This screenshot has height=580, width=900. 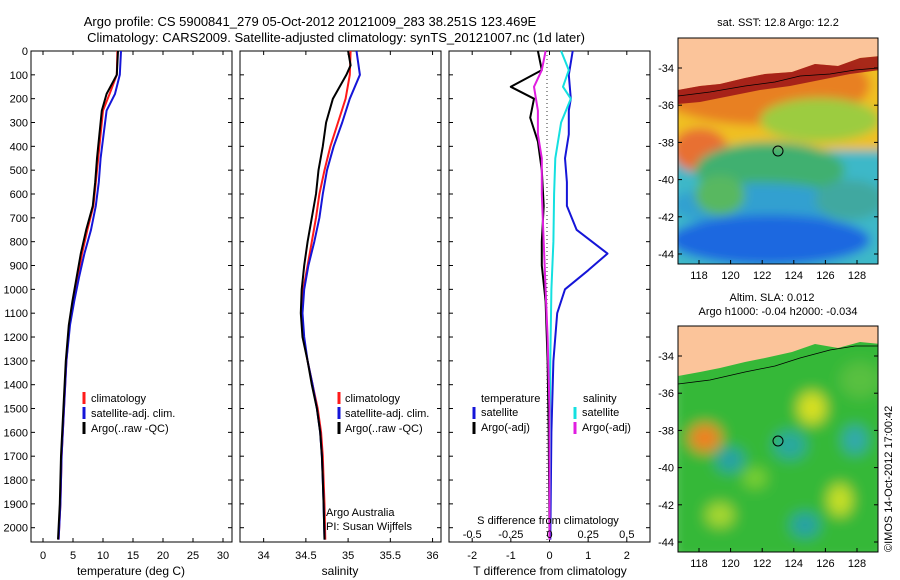 What do you see at coordinates (627, 556) in the screenshot?
I see `x-tick-label: 2` at bounding box center [627, 556].